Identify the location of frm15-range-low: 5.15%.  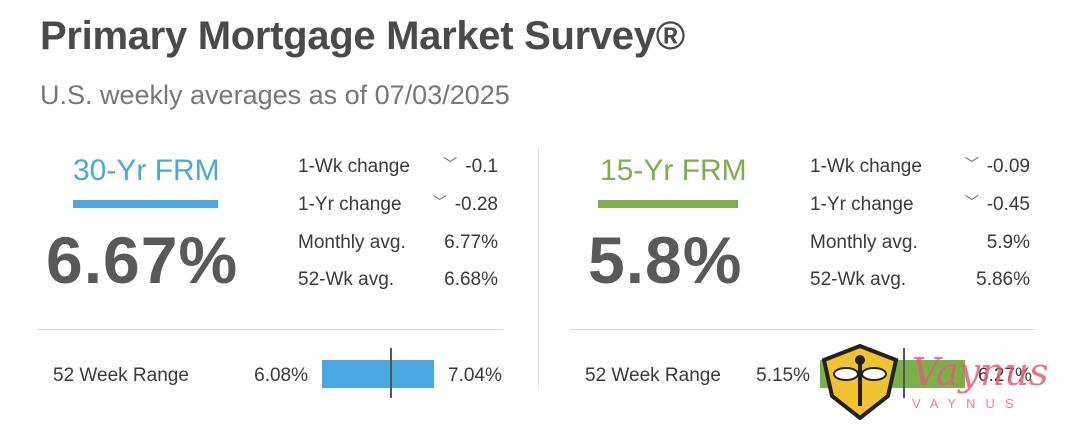
(783, 375).